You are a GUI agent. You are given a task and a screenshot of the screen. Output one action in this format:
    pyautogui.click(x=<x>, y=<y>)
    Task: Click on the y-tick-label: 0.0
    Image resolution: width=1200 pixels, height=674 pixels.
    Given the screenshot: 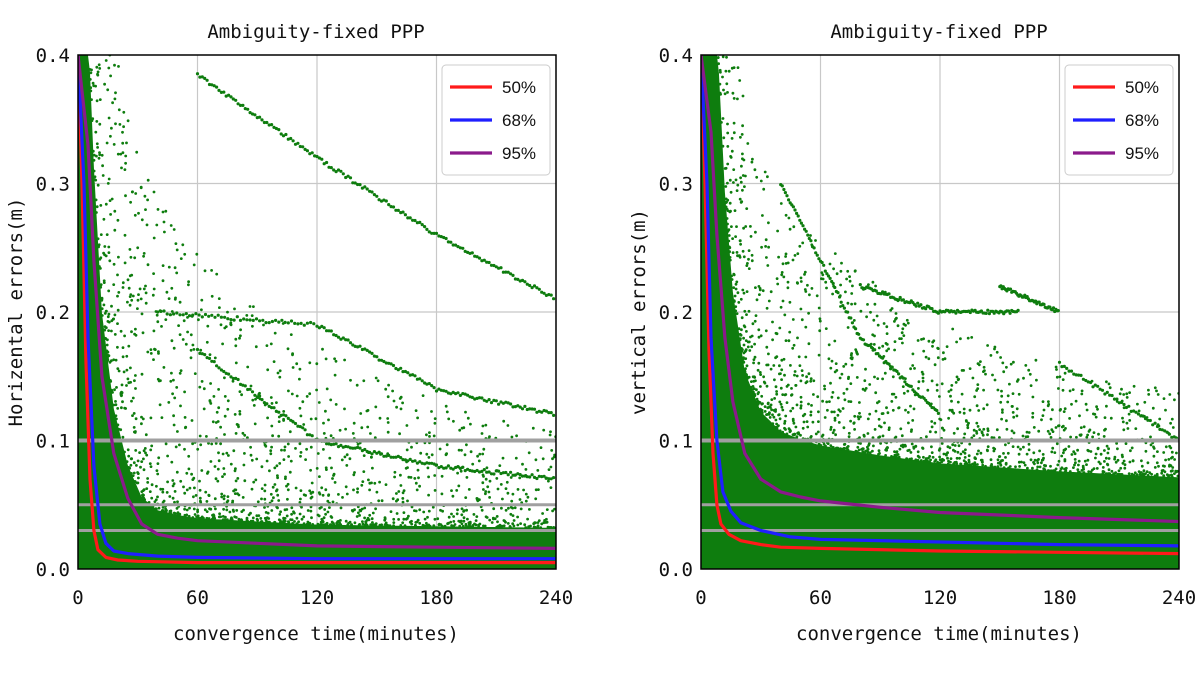 What is the action you would take?
    pyautogui.click(x=53, y=570)
    